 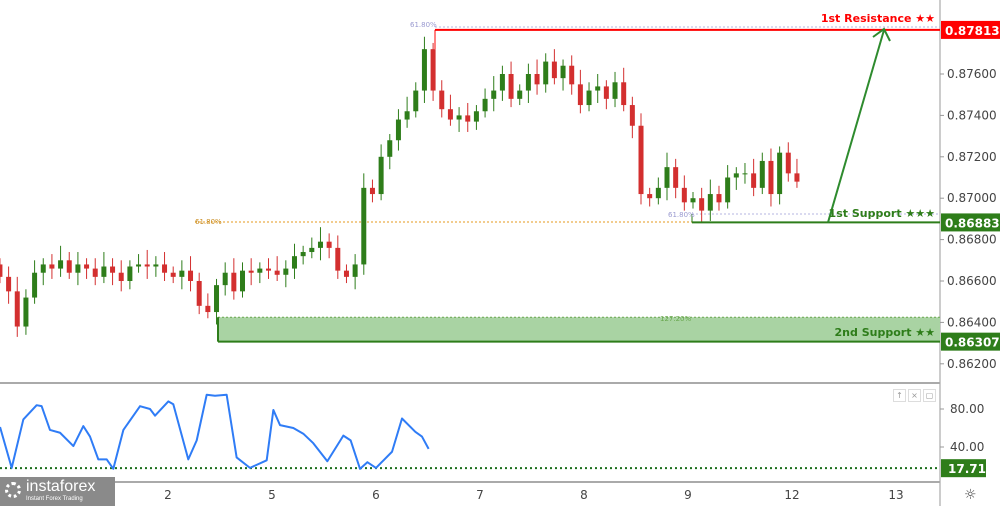 I want to click on logo-text: instaforex, so click(x=61, y=486).